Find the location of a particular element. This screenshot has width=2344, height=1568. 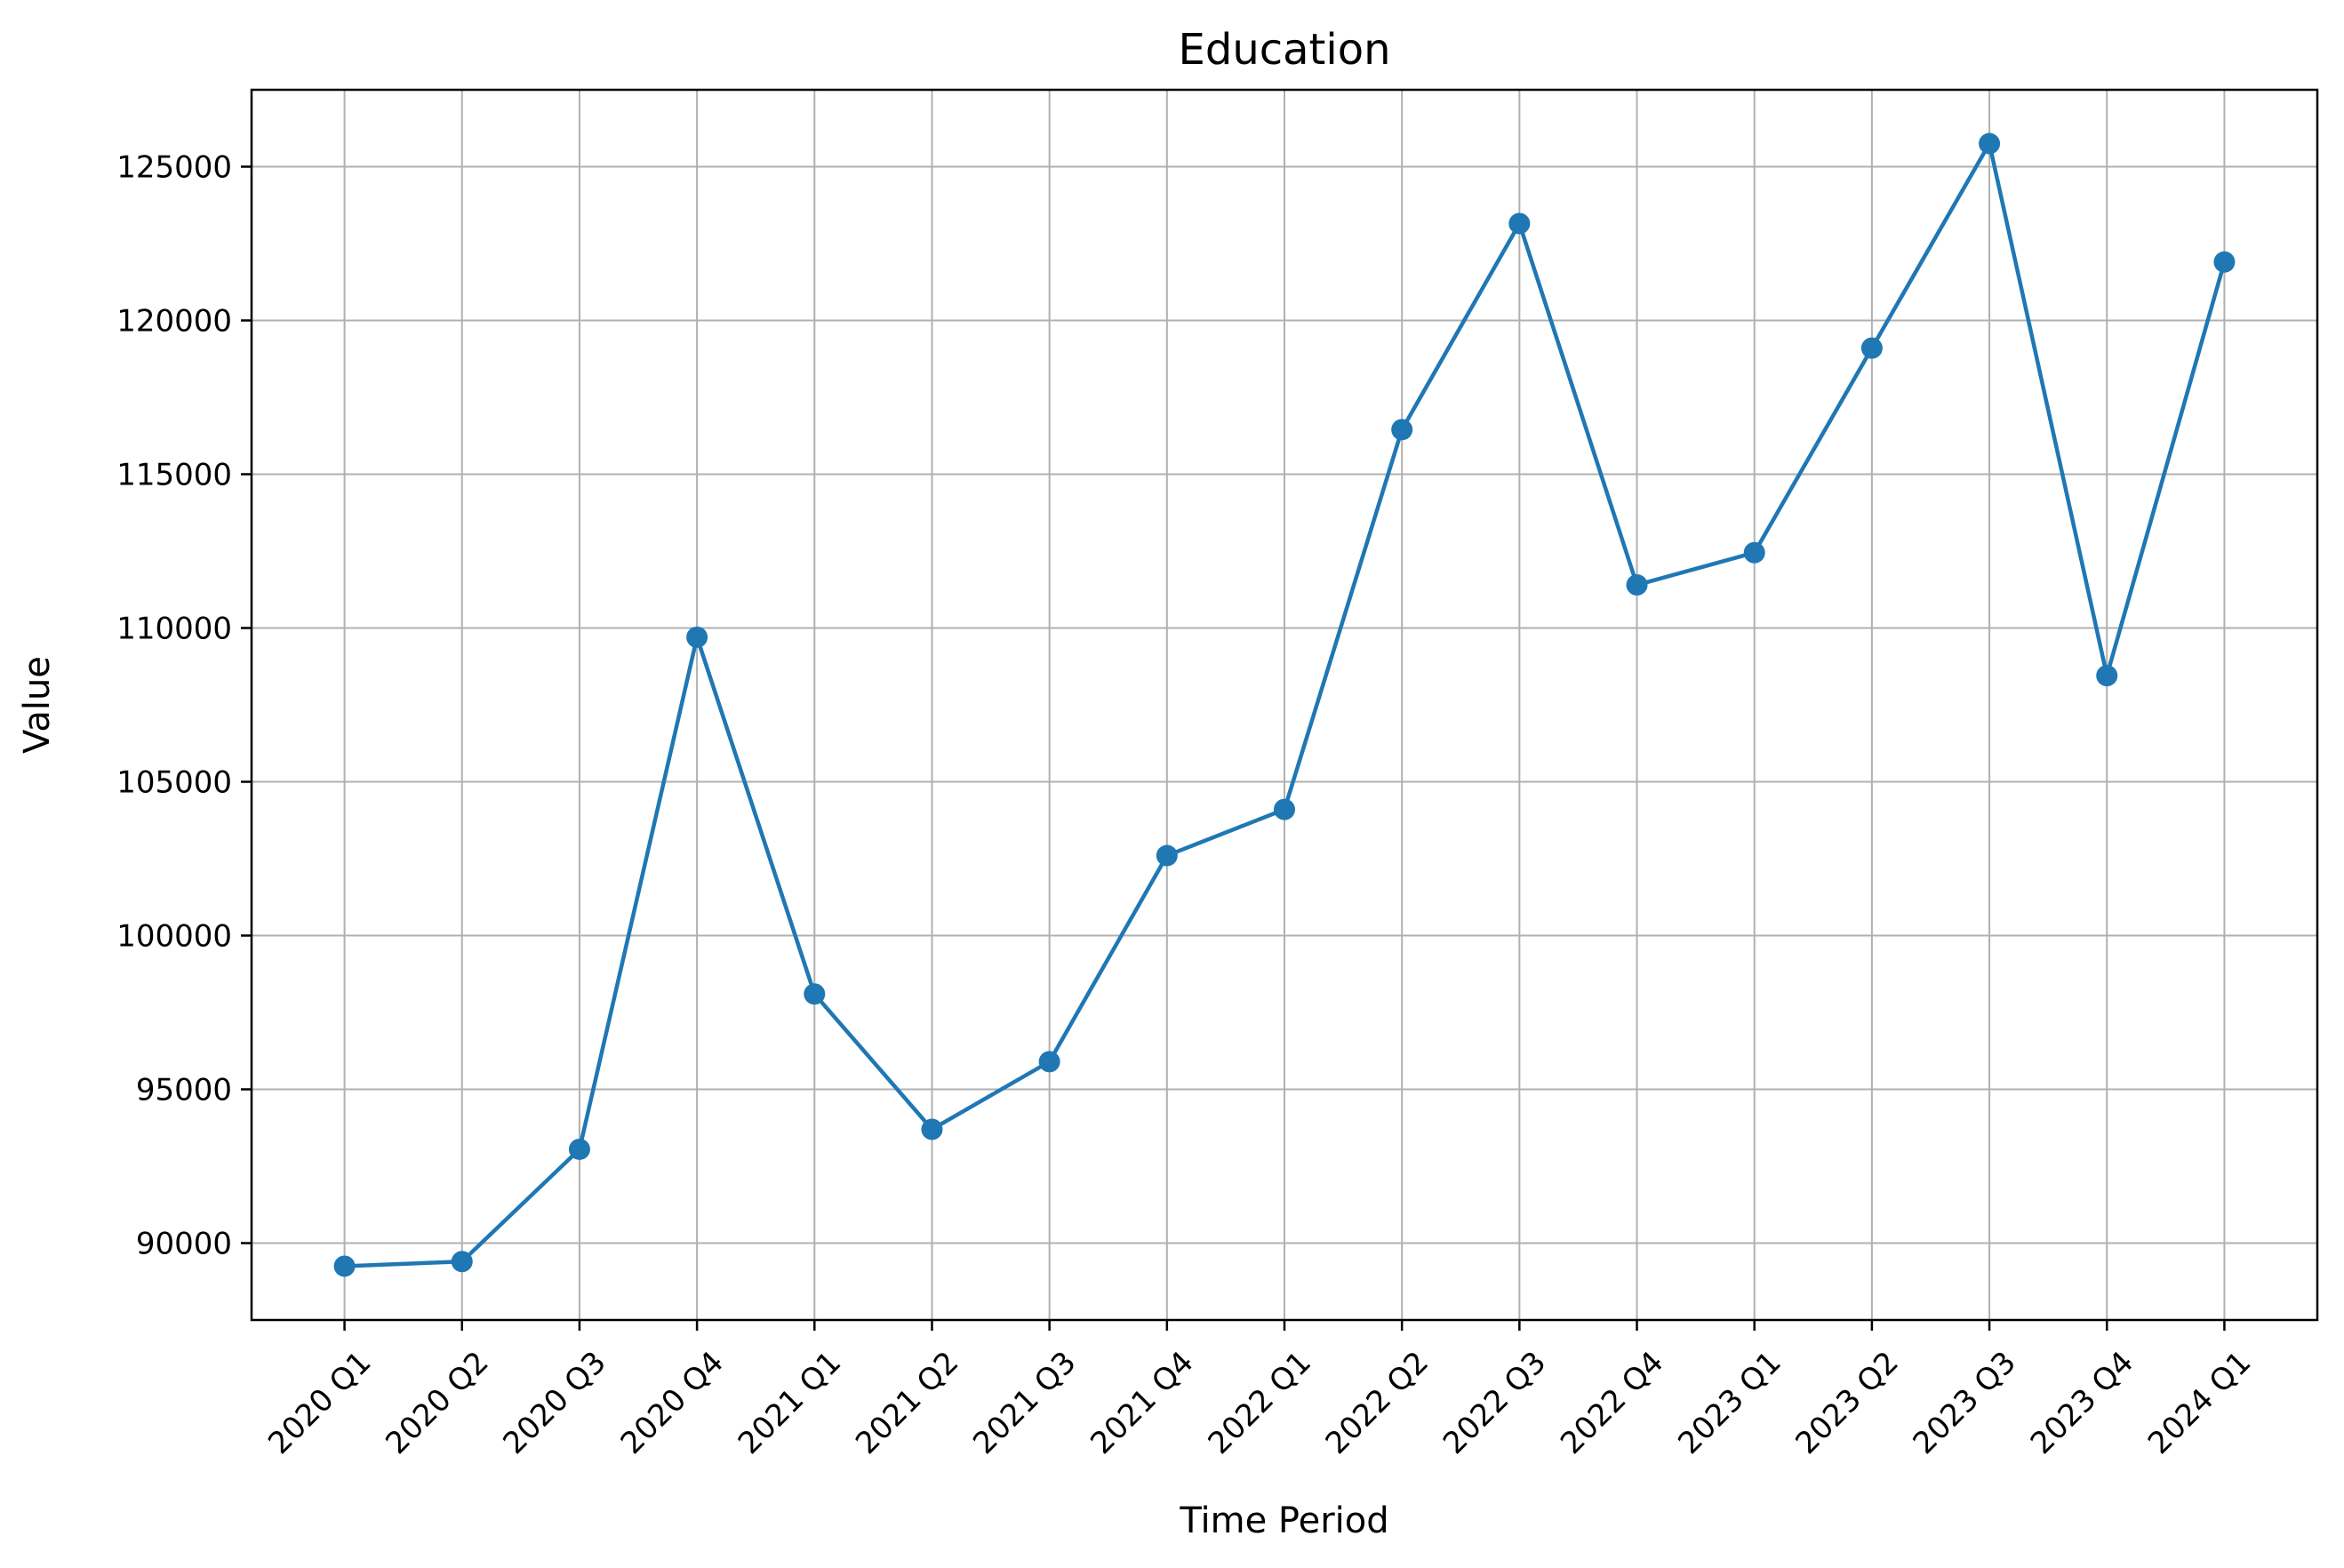

x-tick-label: 2023 Q2 is located at coordinates (1846, 1403).